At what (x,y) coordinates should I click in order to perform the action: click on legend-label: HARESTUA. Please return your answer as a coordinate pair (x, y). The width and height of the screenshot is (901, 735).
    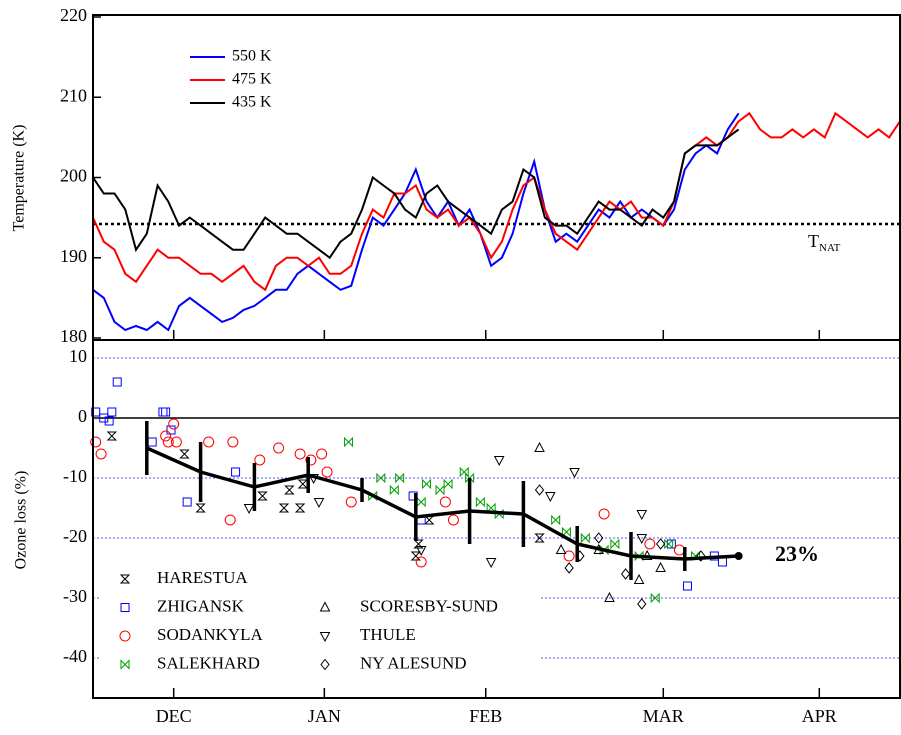
    Looking at the image, I should click on (202, 577).